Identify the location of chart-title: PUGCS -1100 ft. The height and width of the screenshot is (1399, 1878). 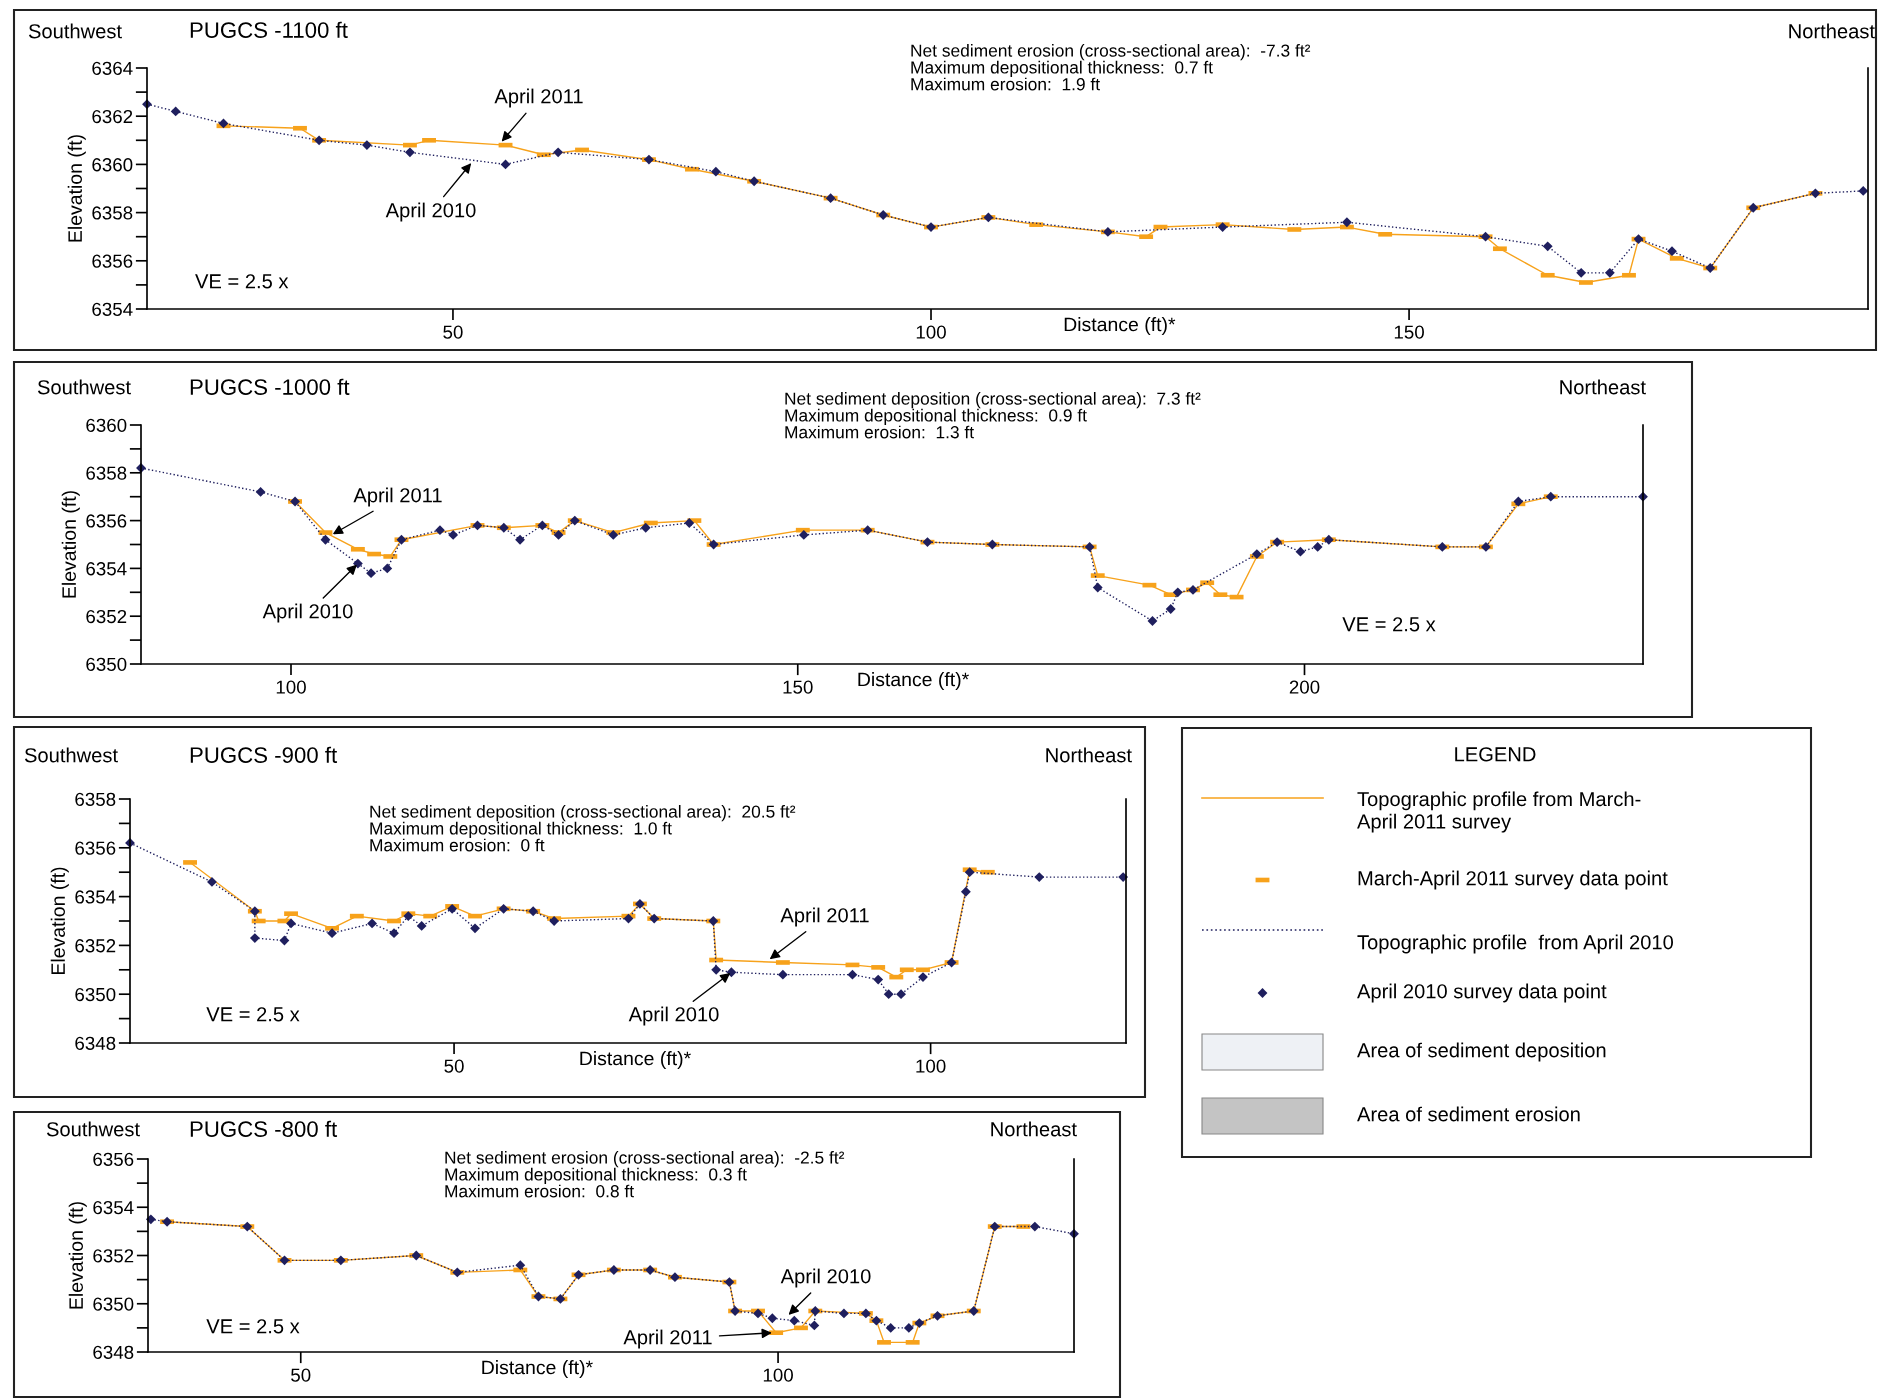
(269, 29).